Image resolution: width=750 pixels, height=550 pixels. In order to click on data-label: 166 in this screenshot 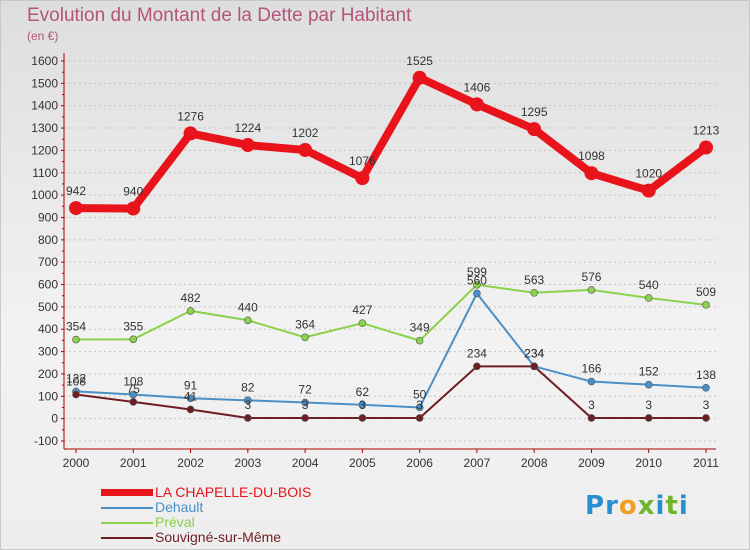, I will do `click(591, 369)`.